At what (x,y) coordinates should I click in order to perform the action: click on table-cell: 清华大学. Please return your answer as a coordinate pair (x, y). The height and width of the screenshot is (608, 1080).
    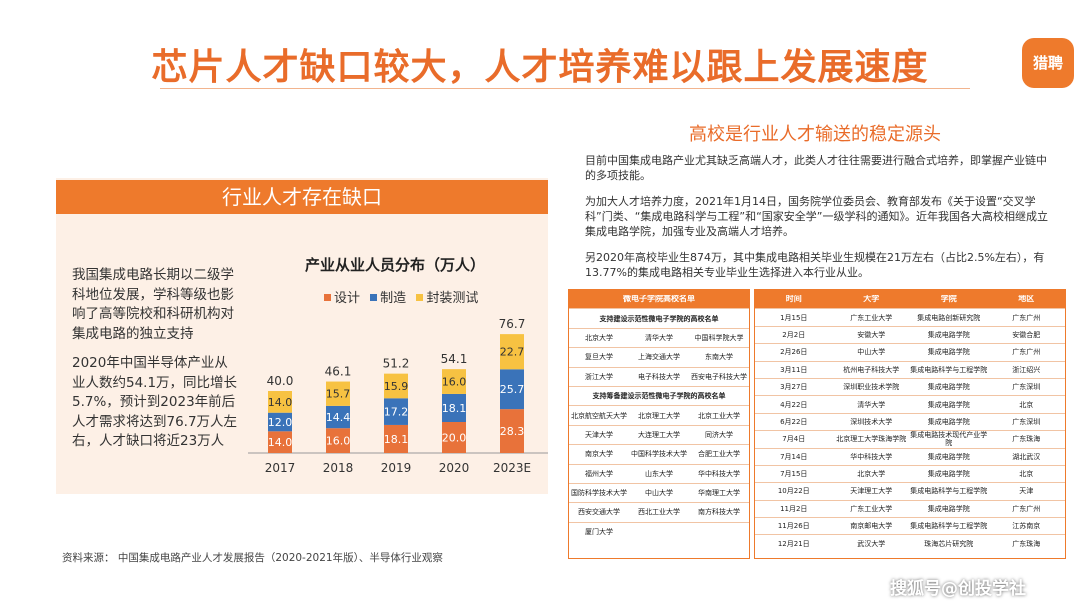
    Looking at the image, I should click on (871, 404).